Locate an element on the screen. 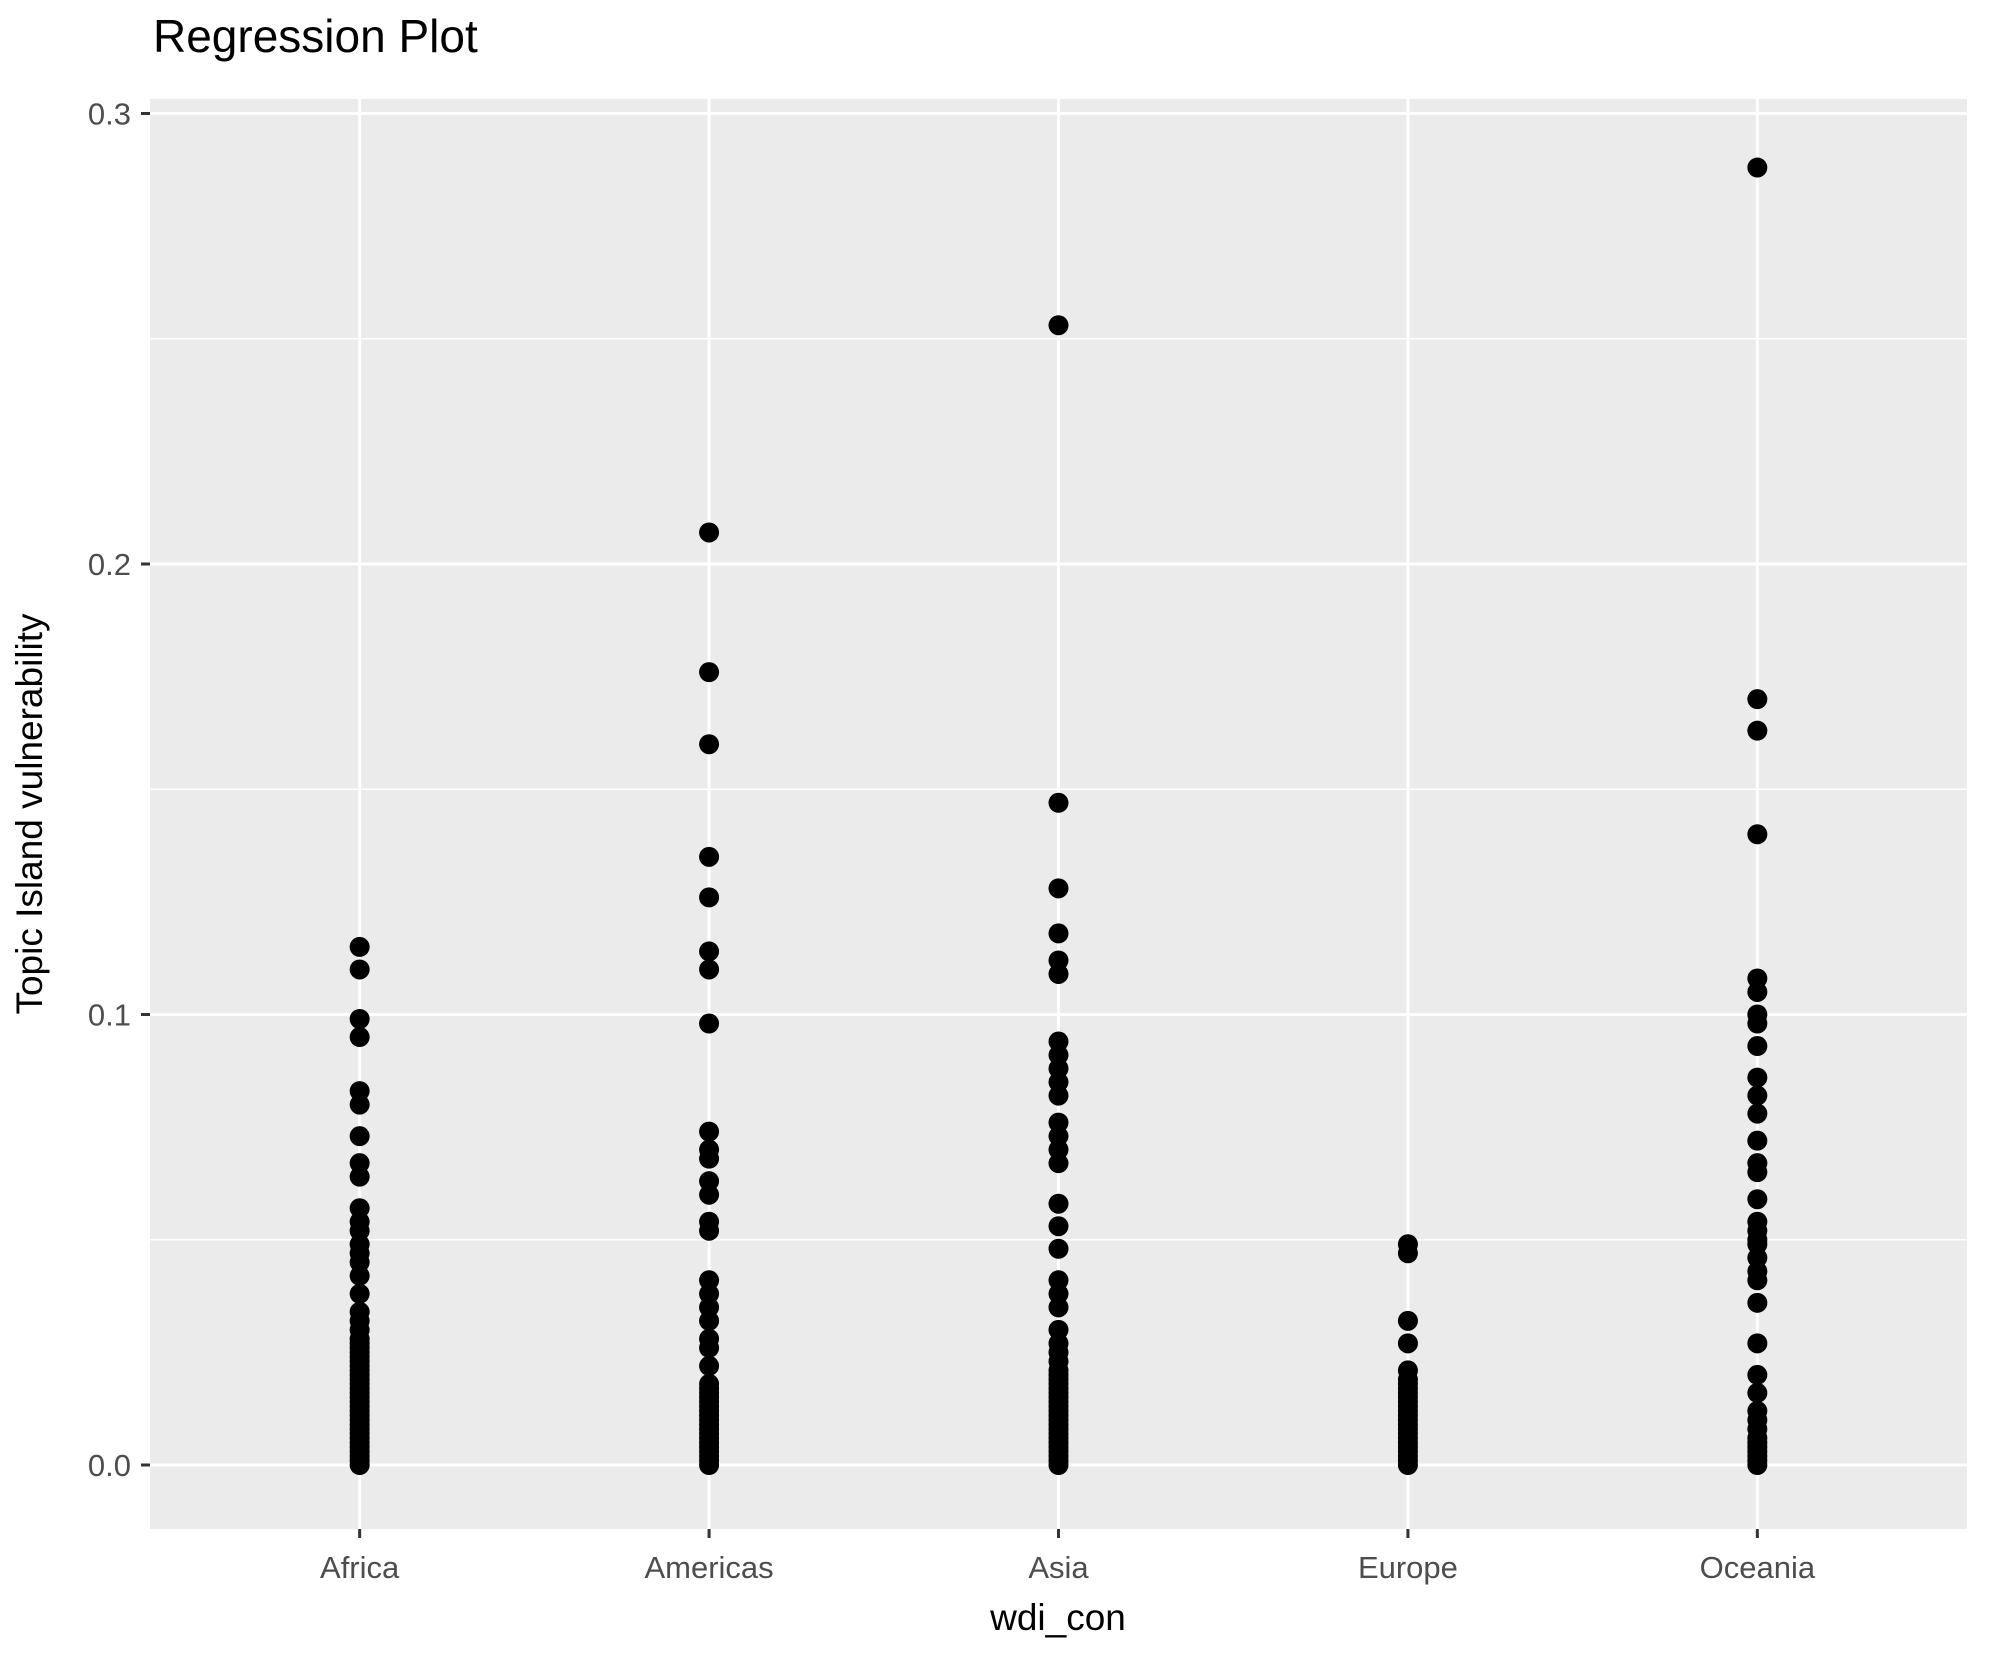 The image size is (1990, 1665). y-tick-label: 0.2 is located at coordinates (109, 564).